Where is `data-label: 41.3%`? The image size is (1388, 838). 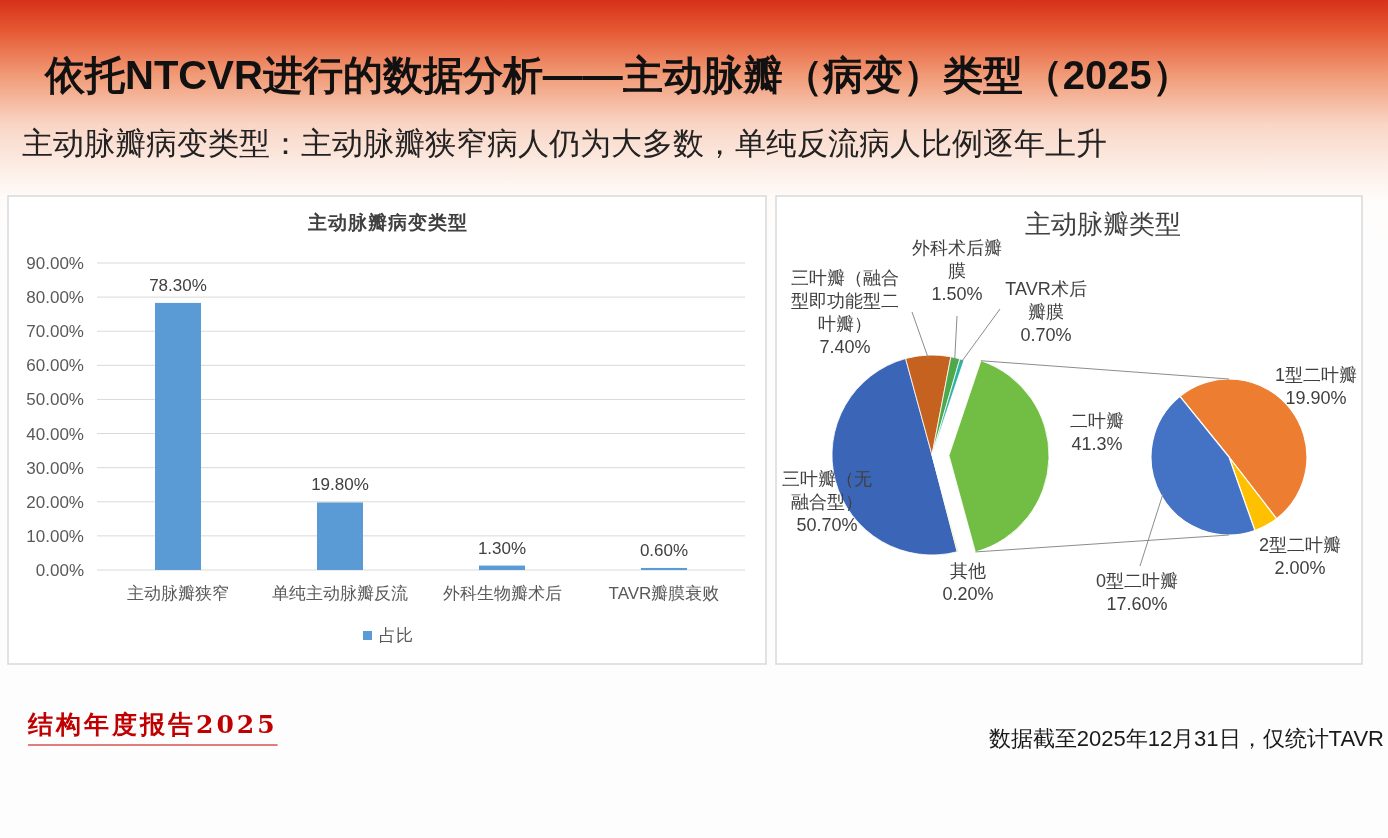 data-label: 41.3% is located at coordinates (1097, 444).